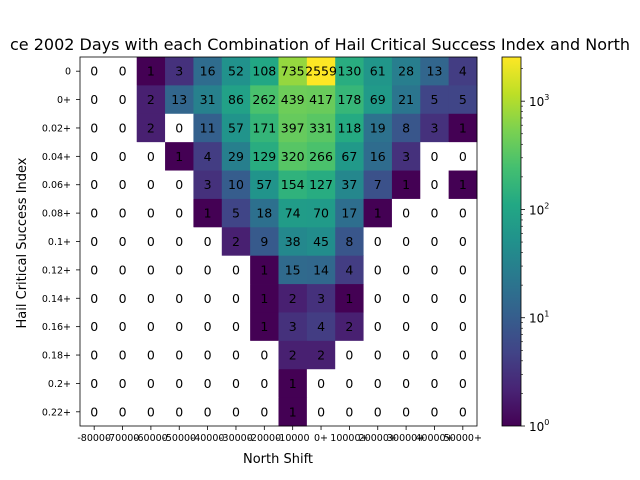 Image resolution: width=640 pixels, height=480 pixels. Describe the element at coordinates (56, 412) in the screenshot. I see `y-tick-label: 0.22+` at that location.